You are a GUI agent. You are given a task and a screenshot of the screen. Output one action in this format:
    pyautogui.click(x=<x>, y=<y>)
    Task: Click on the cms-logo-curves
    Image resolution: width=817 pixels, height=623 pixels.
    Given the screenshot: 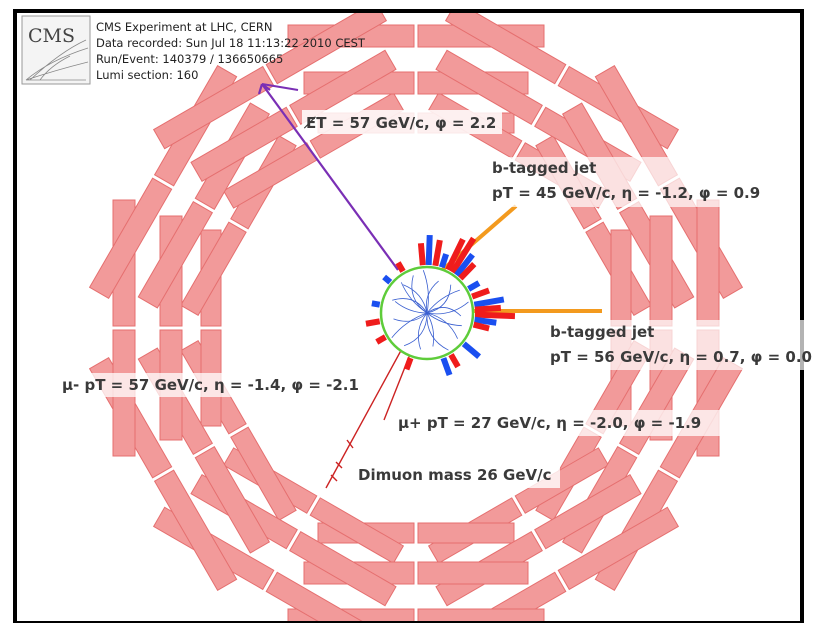 What is the action you would take?
    pyautogui.click(x=57, y=60)
    